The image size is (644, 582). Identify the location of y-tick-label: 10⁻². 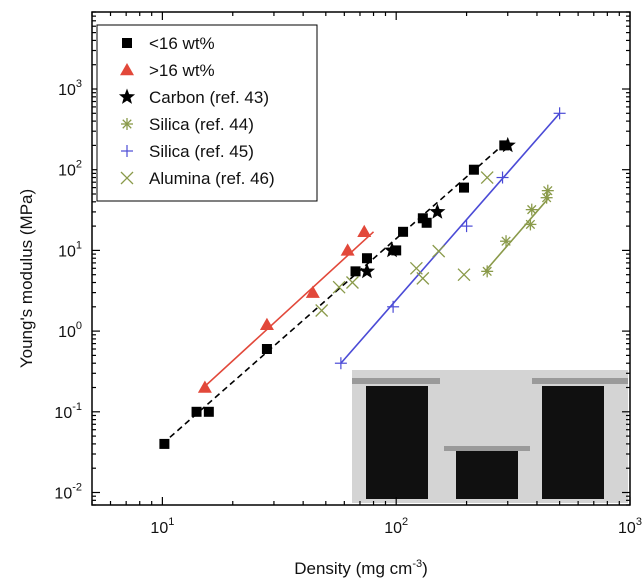
(68, 491).